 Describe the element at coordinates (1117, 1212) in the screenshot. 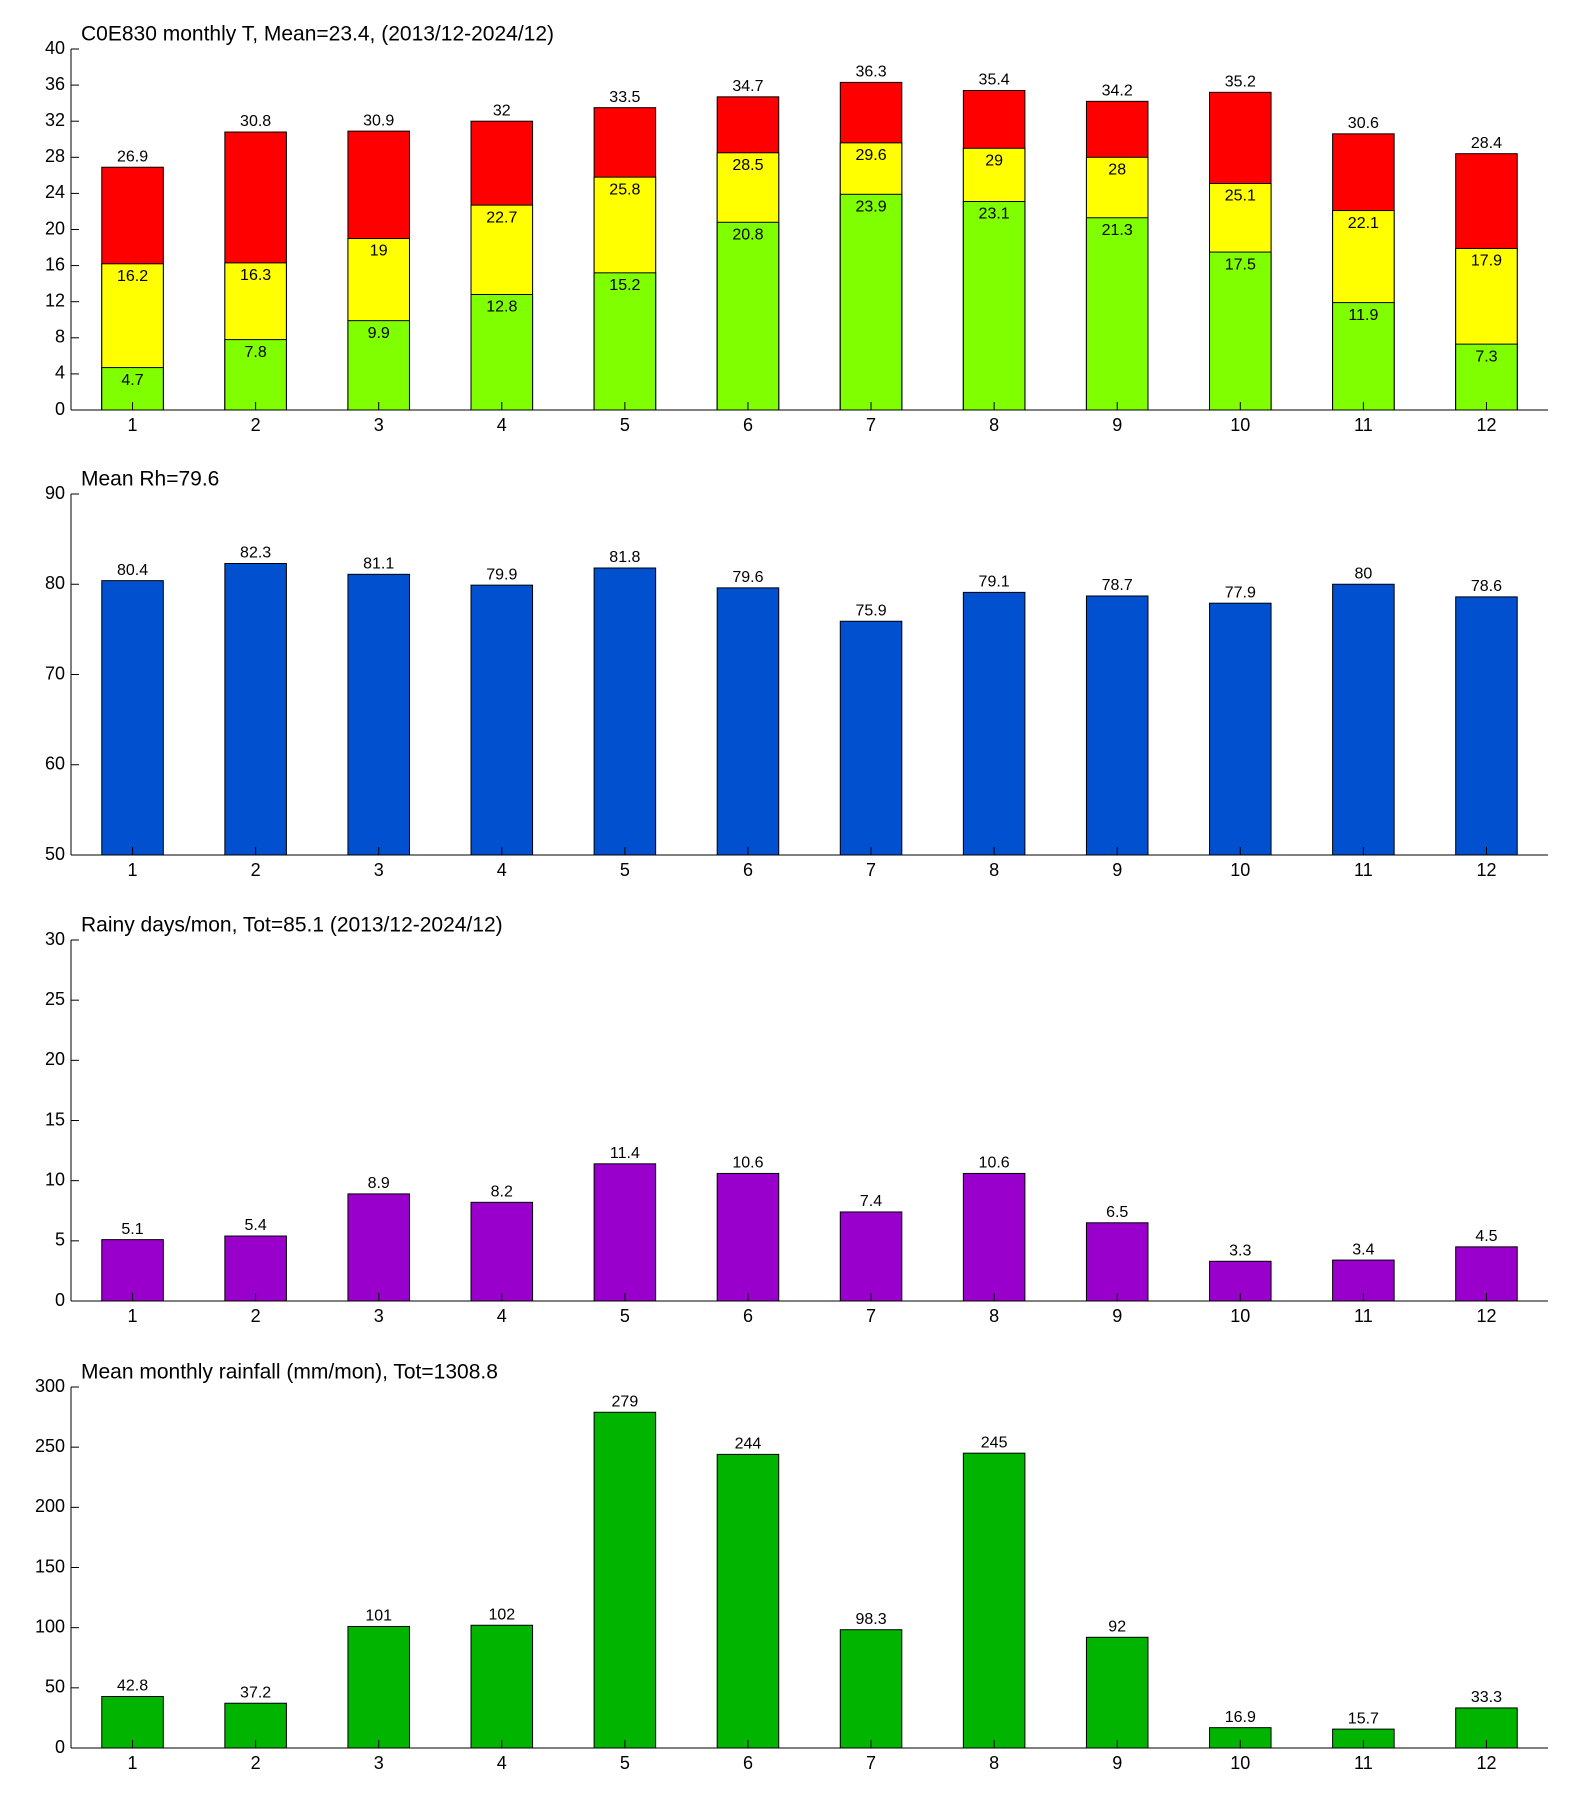

I see `value-label: 6.5` at that location.